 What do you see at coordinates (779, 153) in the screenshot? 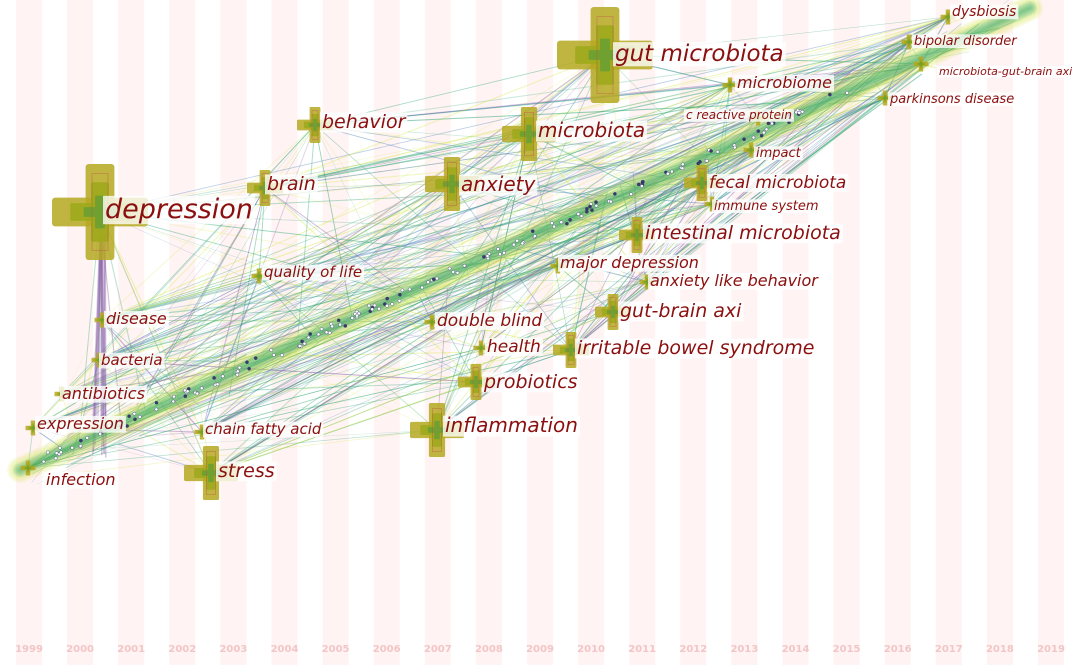
I see `impact-label: impact` at bounding box center [779, 153].